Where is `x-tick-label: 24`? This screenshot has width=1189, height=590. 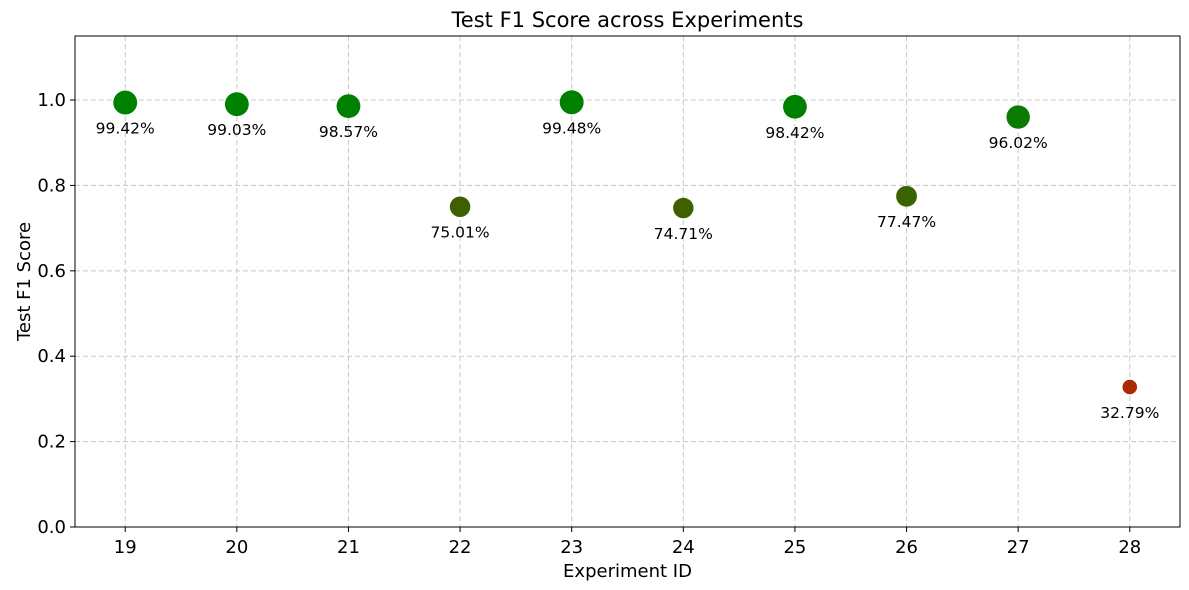 x-tick-label: 24 is located at coordinates (683, 547).